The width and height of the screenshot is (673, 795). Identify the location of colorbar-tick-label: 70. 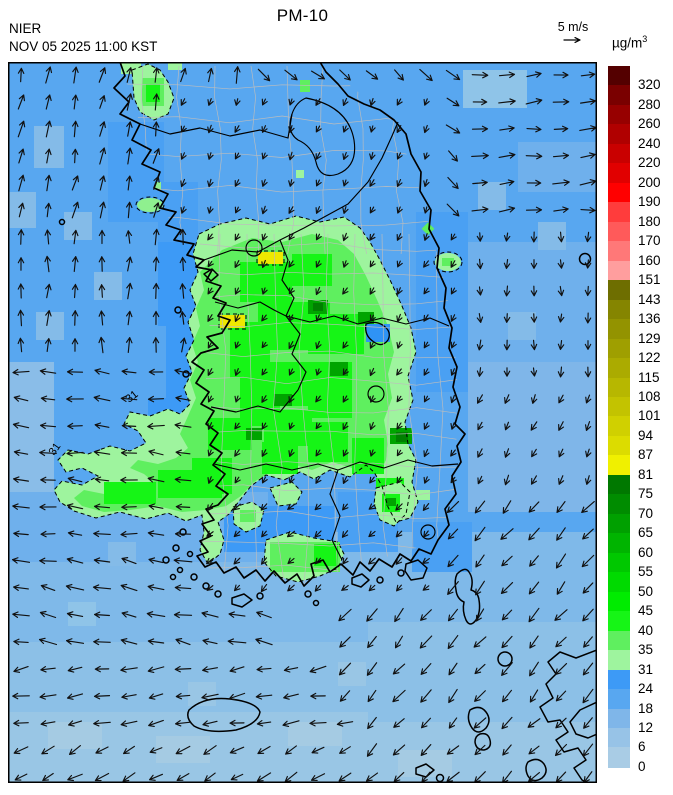
(646, 513).